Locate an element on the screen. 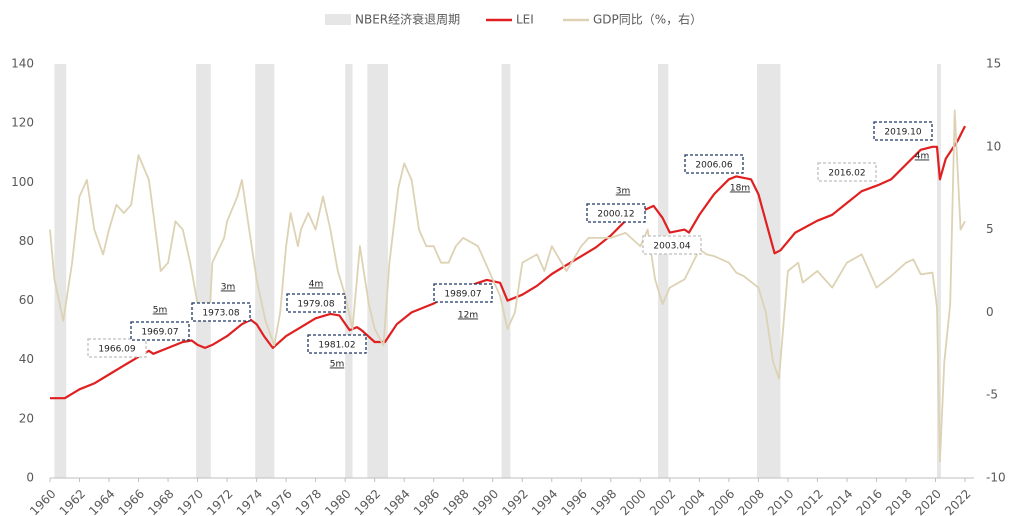  annotation-note: 12m is located at coordinates (468, 316).